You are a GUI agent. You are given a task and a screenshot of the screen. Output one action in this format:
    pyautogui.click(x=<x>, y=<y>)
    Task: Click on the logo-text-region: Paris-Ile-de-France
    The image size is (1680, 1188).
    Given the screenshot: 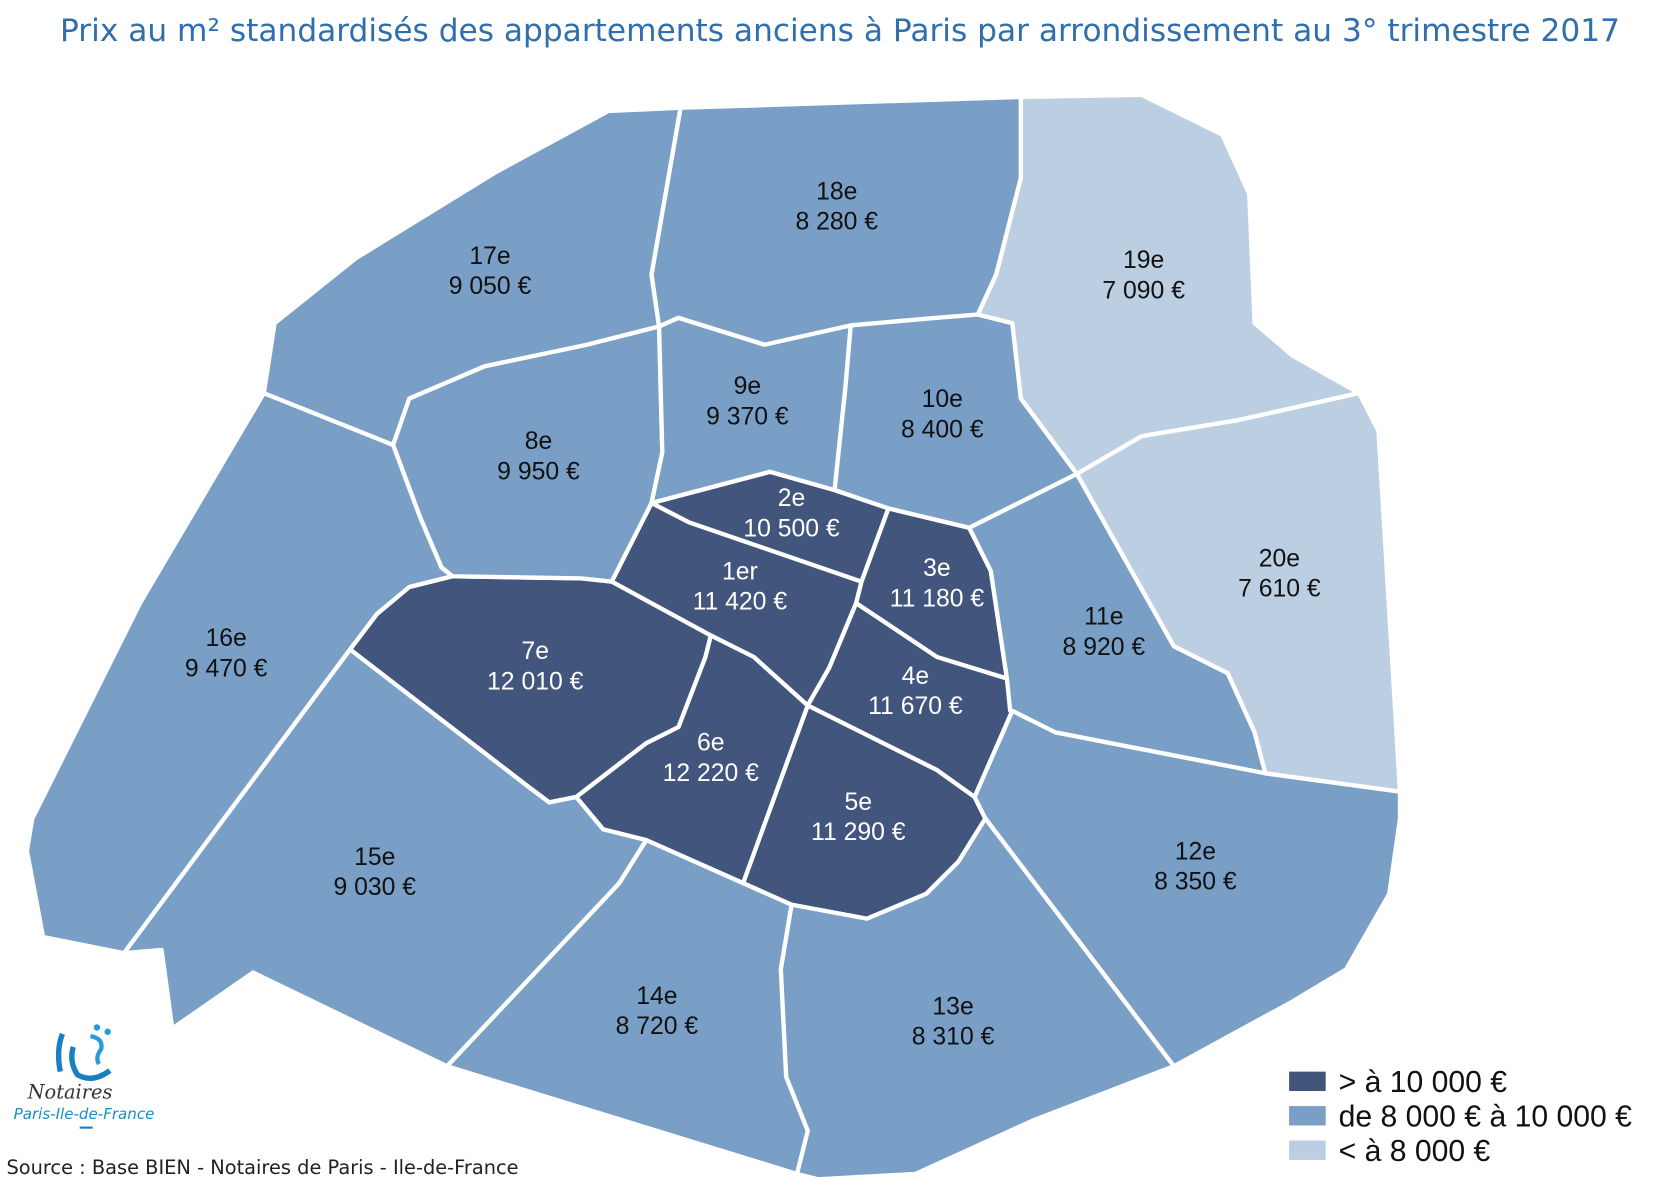 What is the action you would take?
    pyautogui.click(x=84, y=1114)
    